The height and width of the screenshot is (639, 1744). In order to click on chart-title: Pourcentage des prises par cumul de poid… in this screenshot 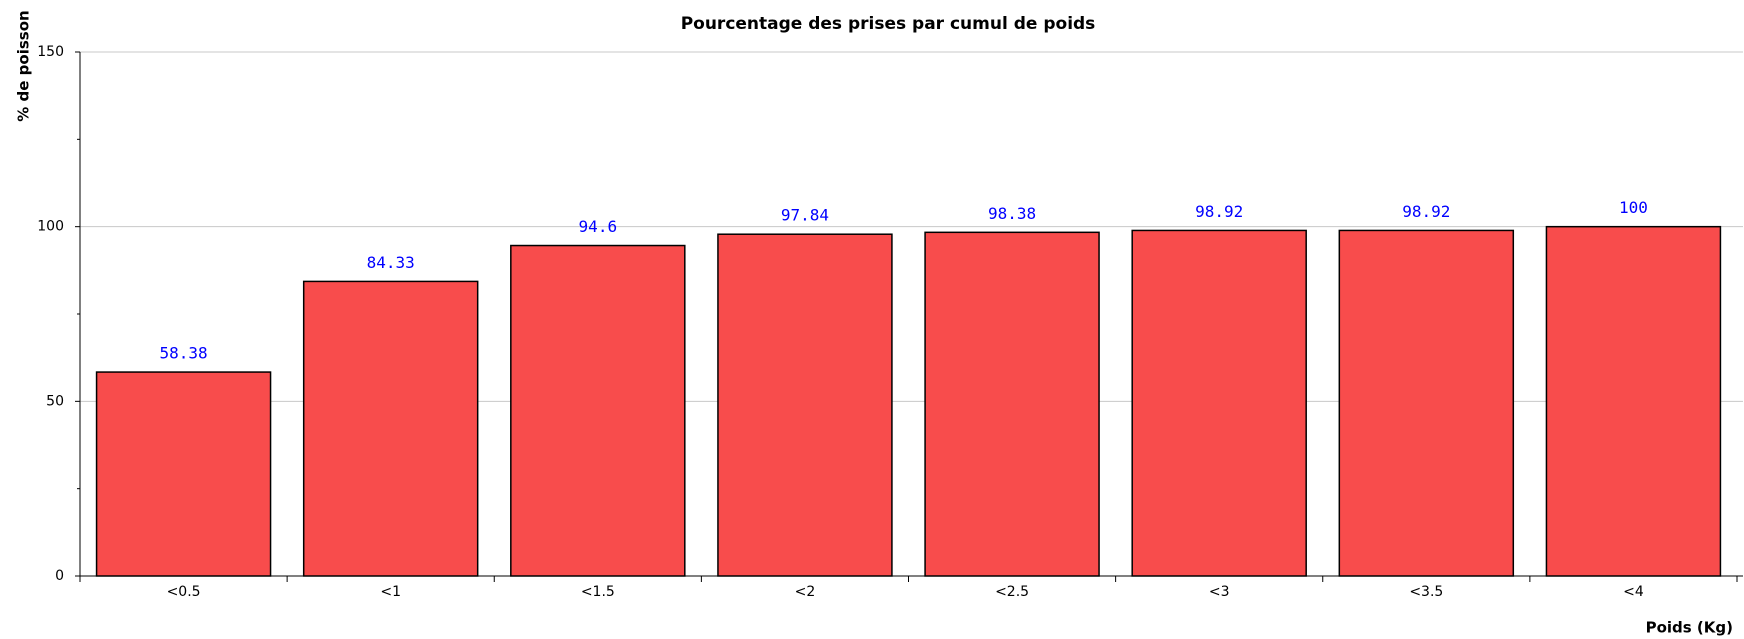, I will do `click(888, 24)`.